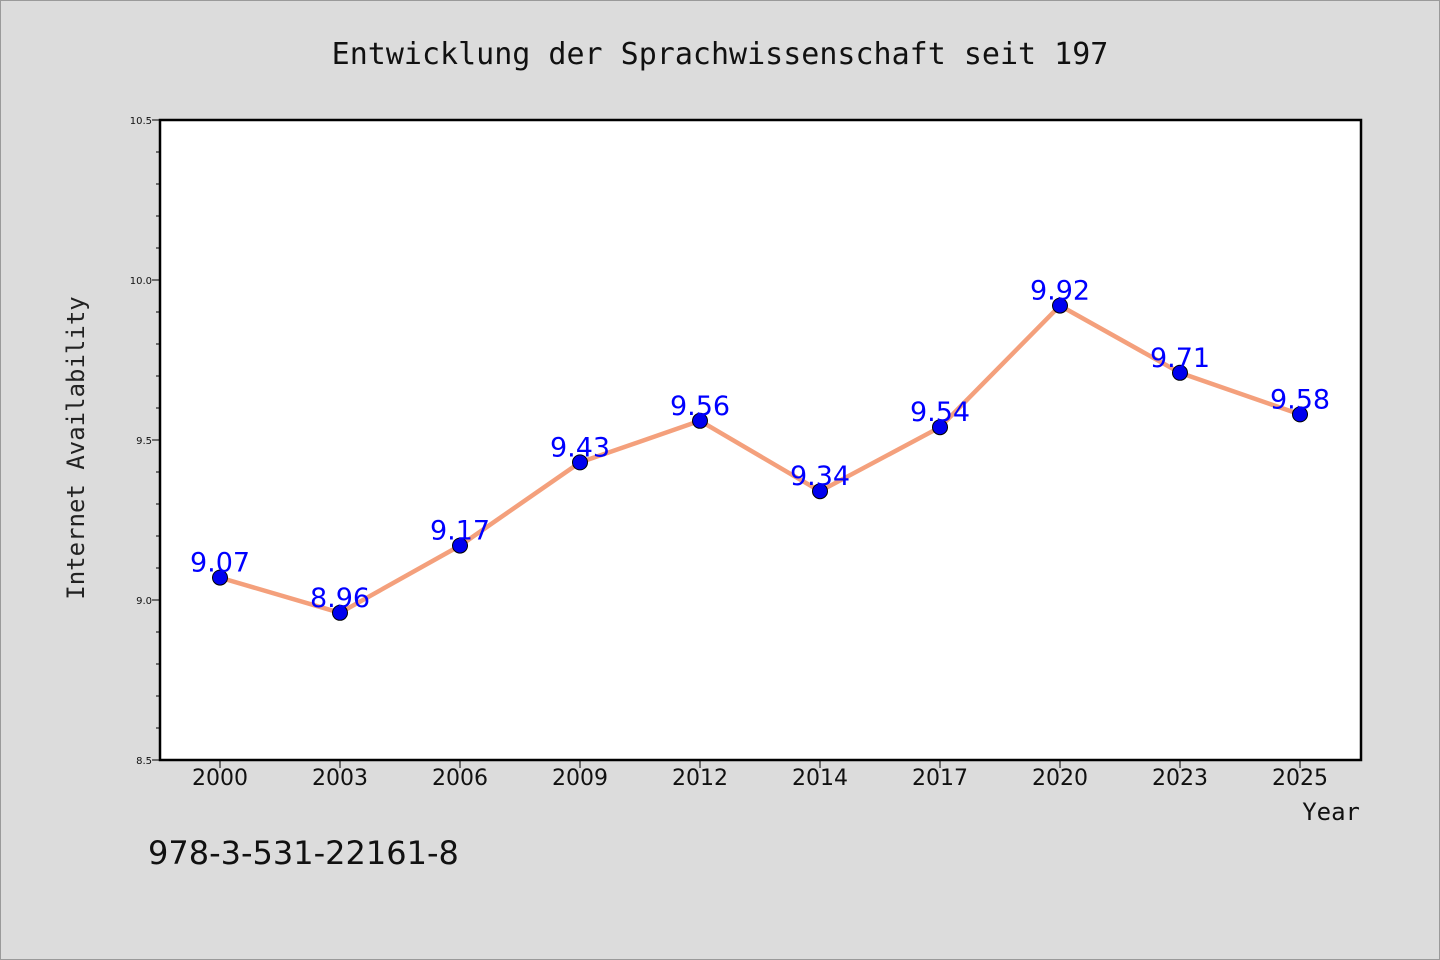 This screenshot has width=1440, height=960. What do you see at coordinates (940, 778) in the screenshot?
I see `x-tick-label: 2017` at bounding box center [940, 778].